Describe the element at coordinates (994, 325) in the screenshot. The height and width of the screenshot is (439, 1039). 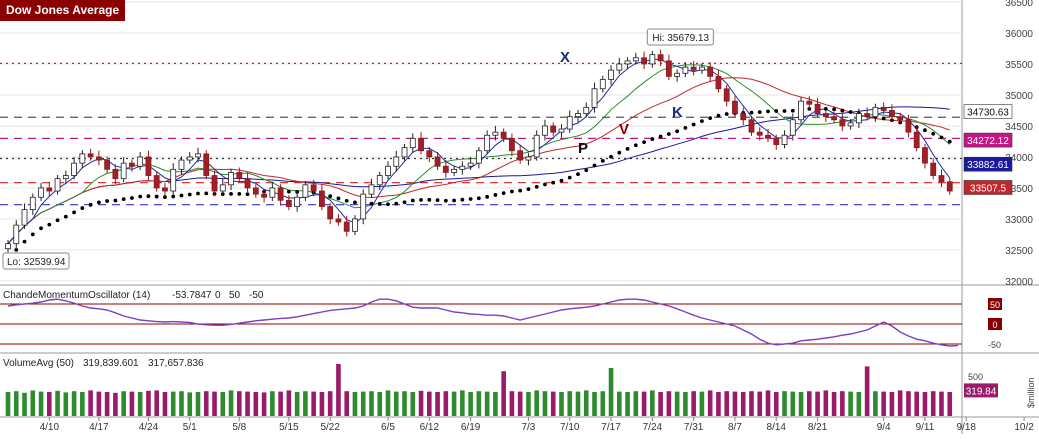
I see `cmo-level-badge-label: 0` at that location.